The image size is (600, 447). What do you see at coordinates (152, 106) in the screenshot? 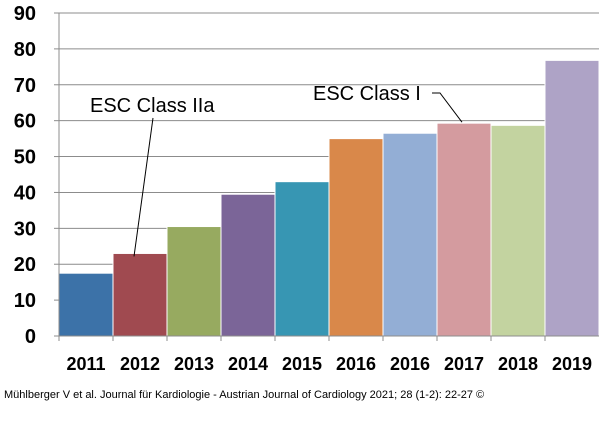
I see `annotation-label: ESC Class IIa` at bounding box center [152, 106].